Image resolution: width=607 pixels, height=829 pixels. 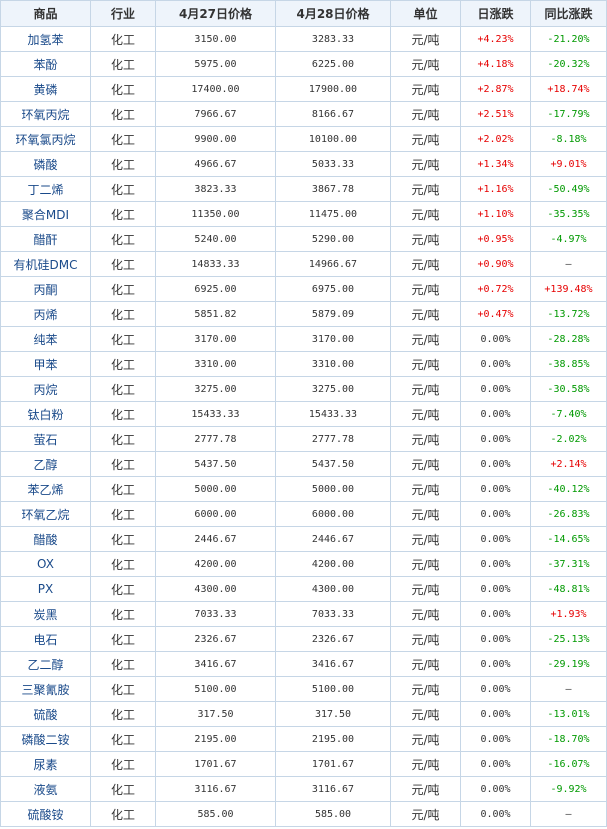 What do you see at coordinates (333, 439) in the screenshot?
I see `price-apr28-cell: 2777.78` at bounding box center [333, 439].